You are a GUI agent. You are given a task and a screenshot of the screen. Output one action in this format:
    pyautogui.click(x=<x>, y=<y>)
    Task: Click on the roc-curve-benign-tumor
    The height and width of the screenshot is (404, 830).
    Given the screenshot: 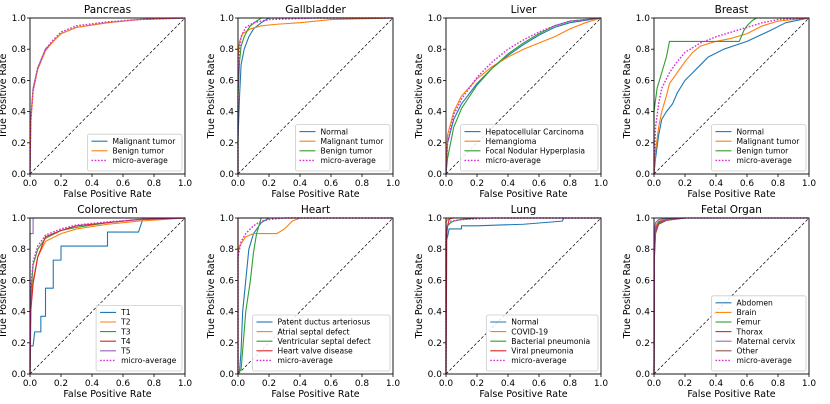 What is the action you would take?
    pyautogui.click(x=731, y=95)
    